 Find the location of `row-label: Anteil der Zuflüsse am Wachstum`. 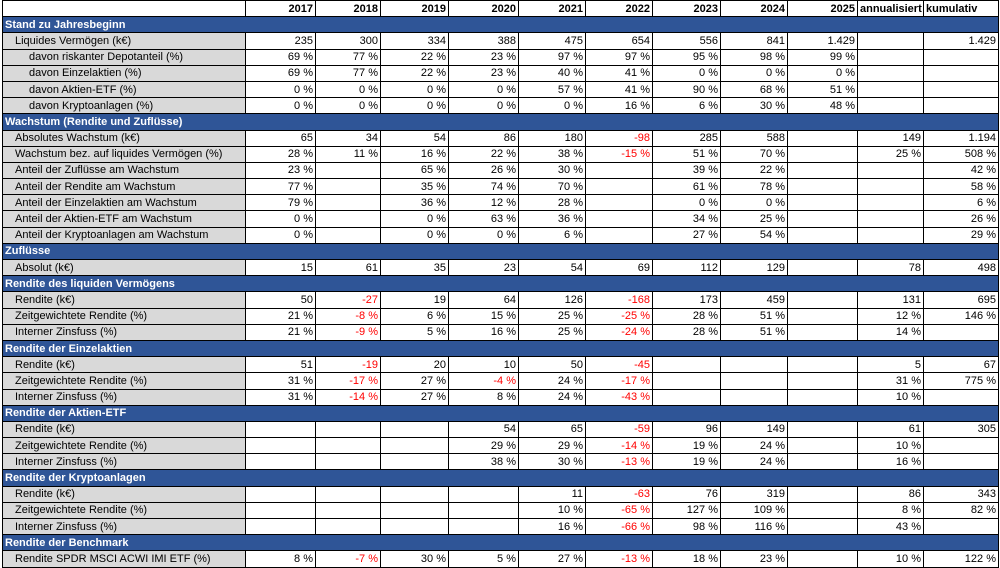

row-label: Anteil der Zuflüsse am Wachstum is located at coordinates (124, 170).